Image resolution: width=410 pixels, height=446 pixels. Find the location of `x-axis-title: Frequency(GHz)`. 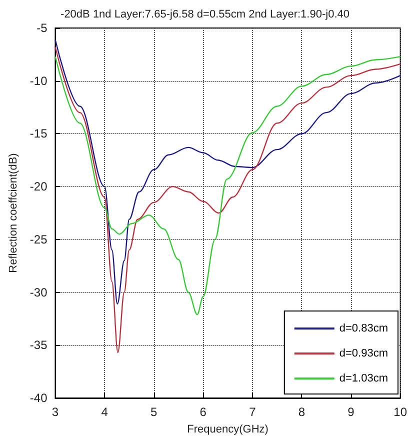

x-axis-title: Frequency(GHz) is located at coordinates (227, 430).